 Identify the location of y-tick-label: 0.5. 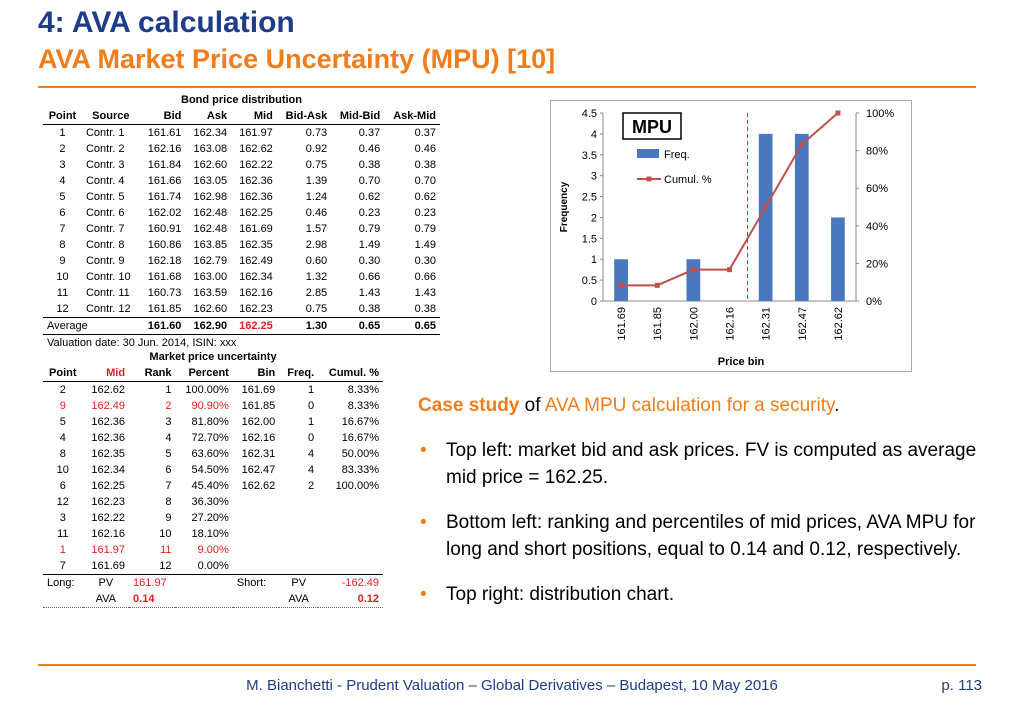
(589, 281).